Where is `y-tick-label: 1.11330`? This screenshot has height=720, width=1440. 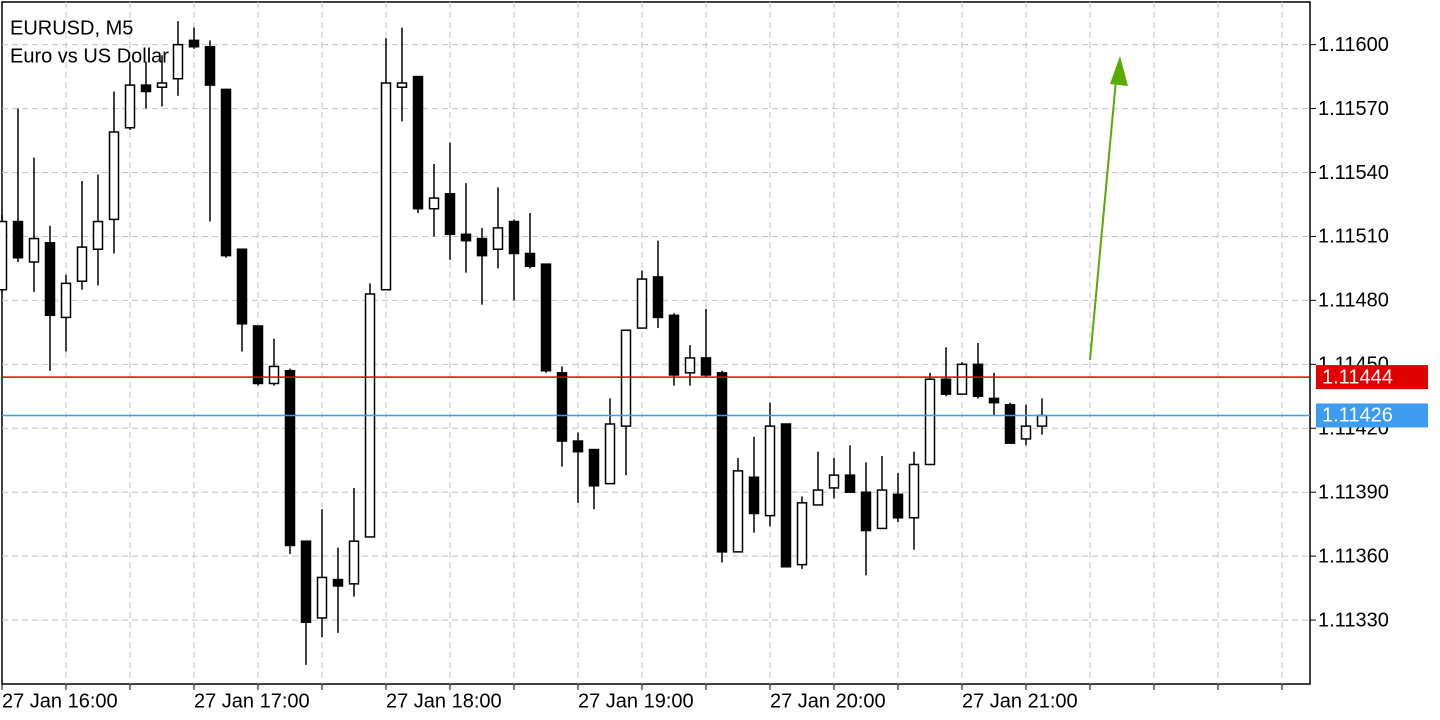 y-tick-label: 1.11330 is located at coordinates (1353, 620).